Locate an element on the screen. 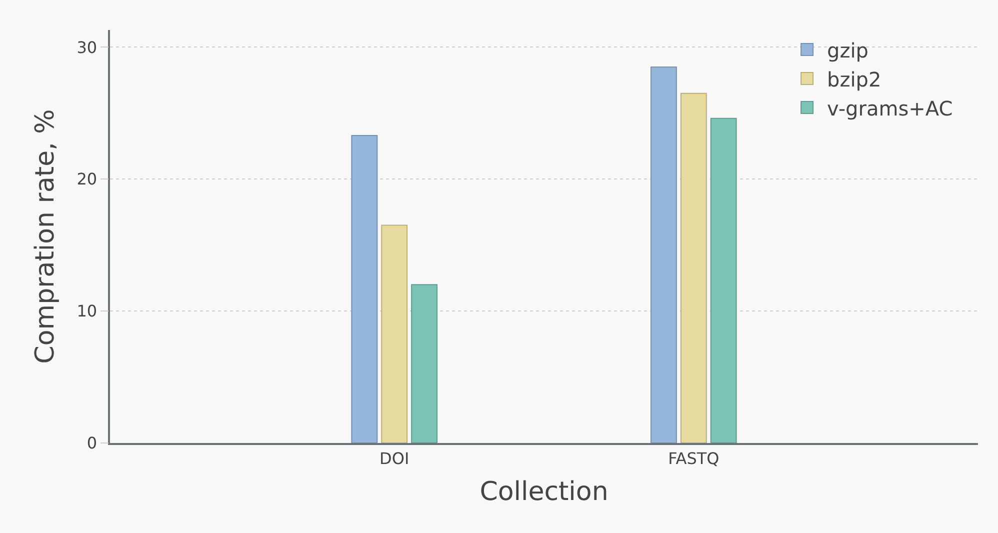  y-tick-label: 20 is located at coordinates (87, 179).